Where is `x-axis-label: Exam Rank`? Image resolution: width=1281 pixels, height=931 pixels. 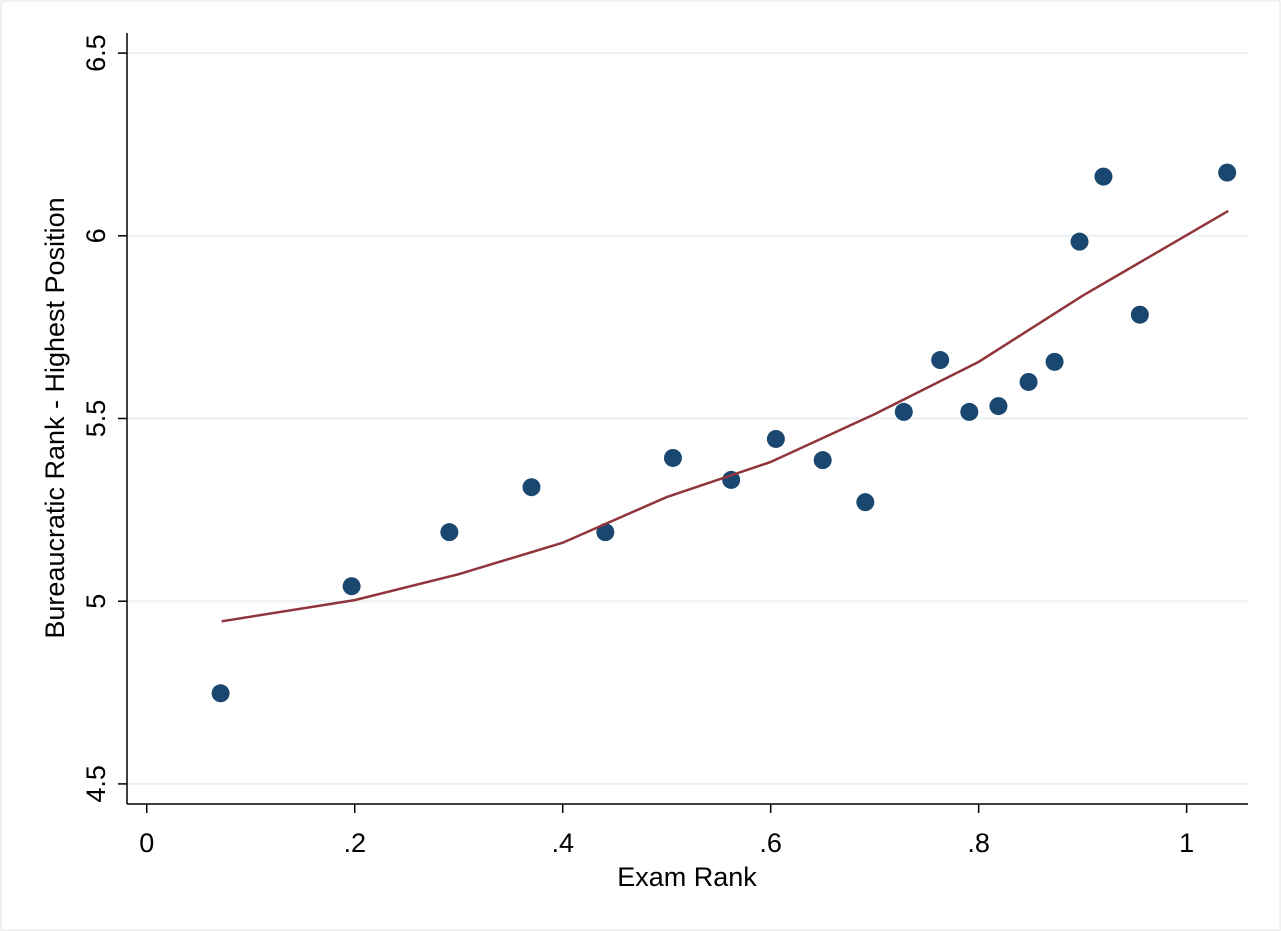
x-axis-label: Exam Rank is located at coordinates (687, 877).